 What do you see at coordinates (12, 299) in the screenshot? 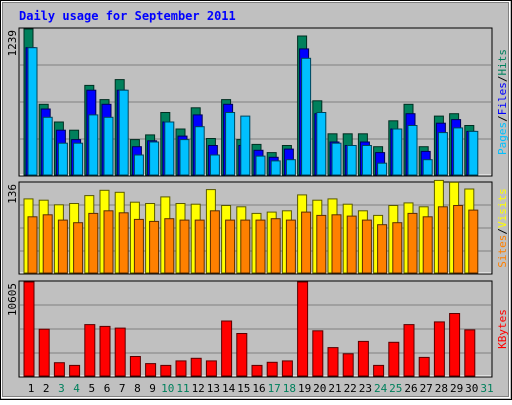
I see `y-axis-max-label: 10605` at bounding box center [12, 299].